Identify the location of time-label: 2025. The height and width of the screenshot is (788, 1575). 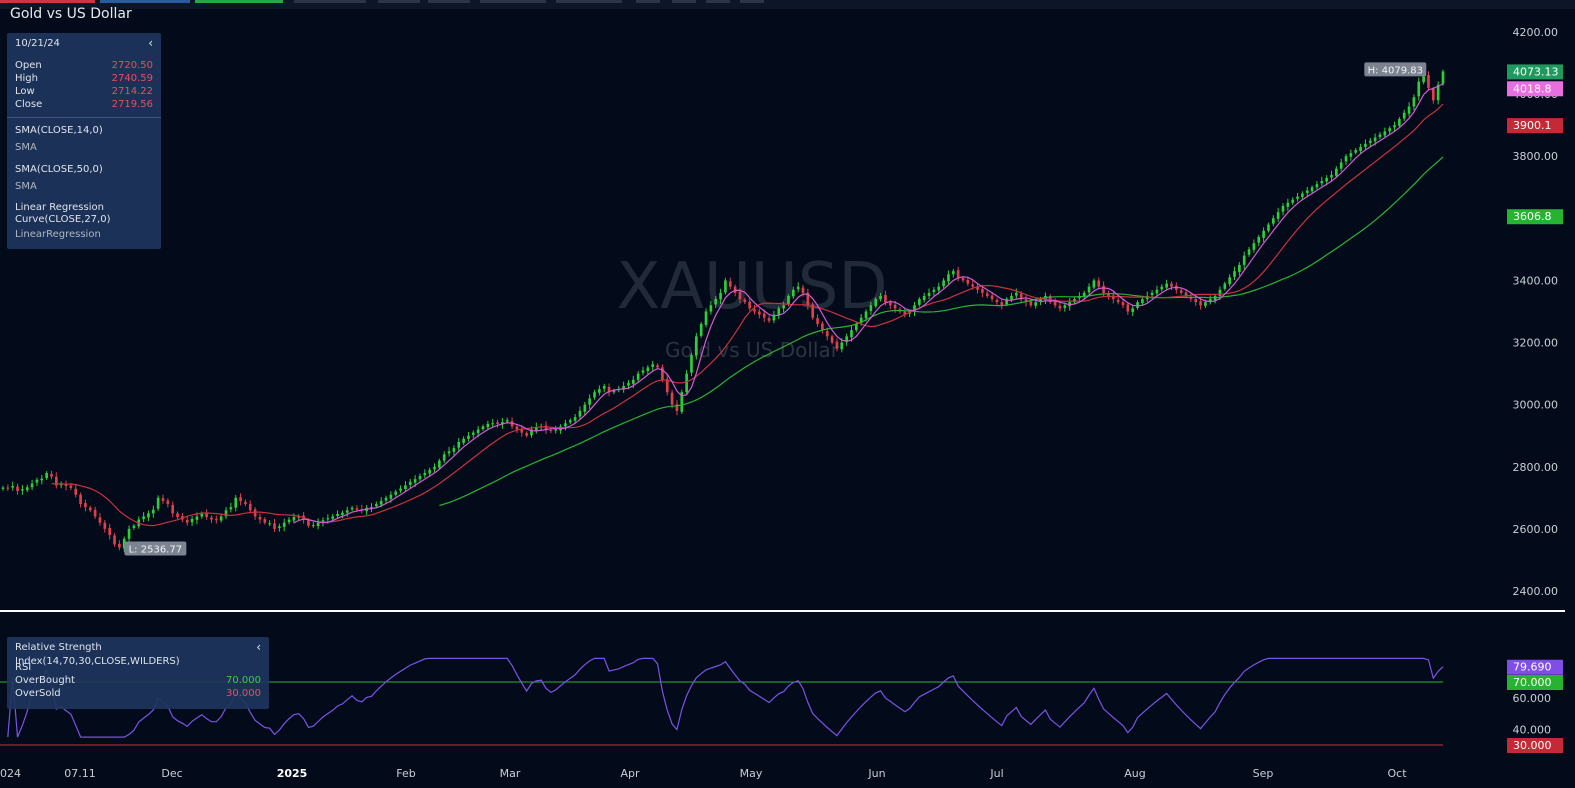
(292, 773).